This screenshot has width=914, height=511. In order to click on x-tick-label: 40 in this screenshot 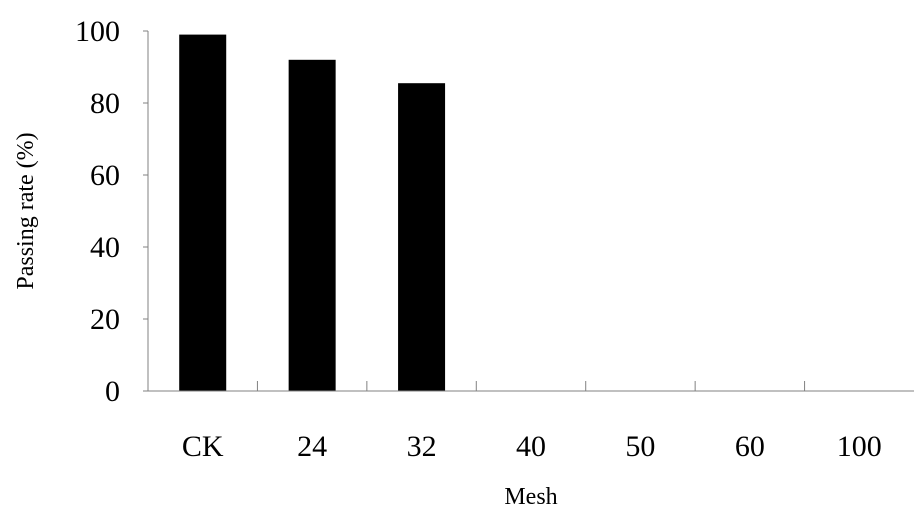, I will do `click(531, 446)`.